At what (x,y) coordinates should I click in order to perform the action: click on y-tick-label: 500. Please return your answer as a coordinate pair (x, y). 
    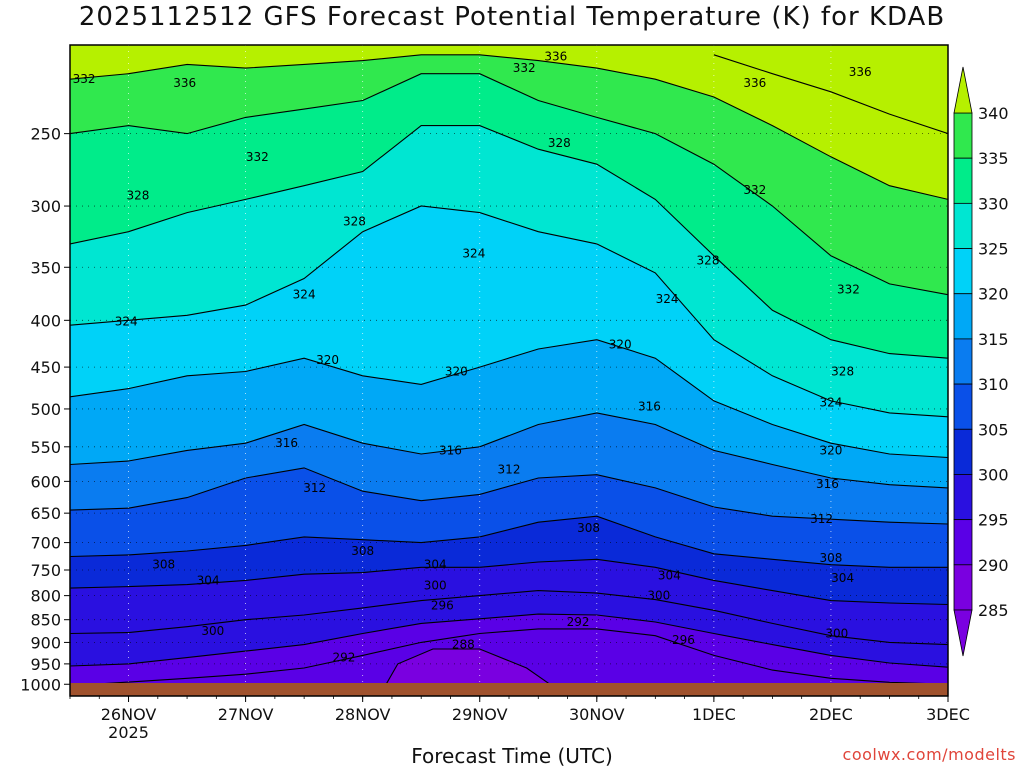
    Looking at the image, I should click on (45, 409).